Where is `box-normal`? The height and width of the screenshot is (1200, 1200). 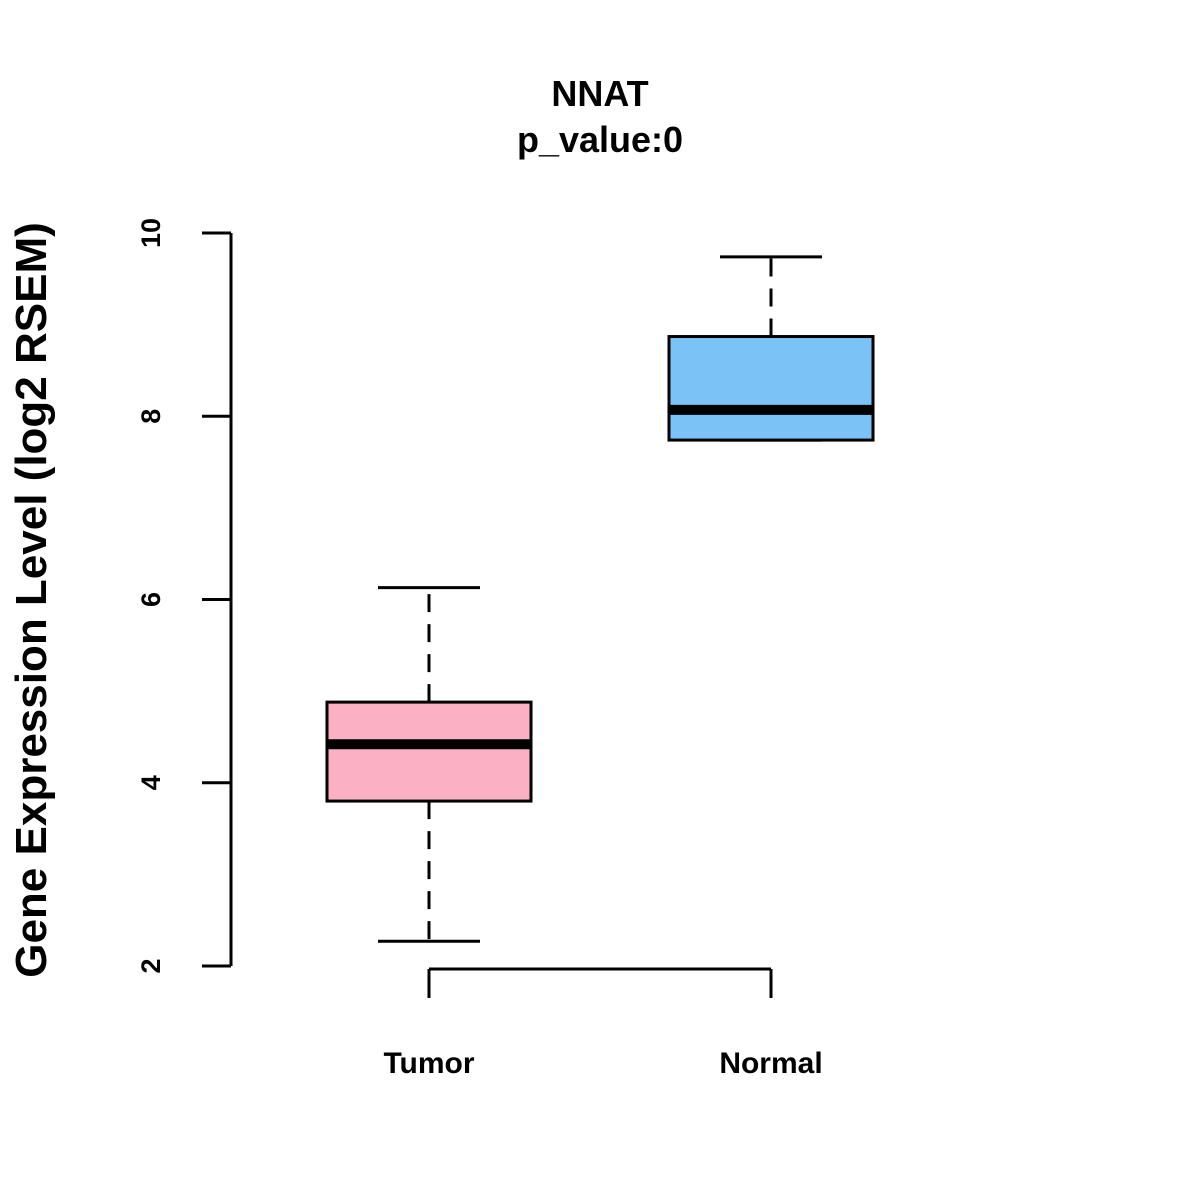
box-normal is located at coordinates (771, 348).